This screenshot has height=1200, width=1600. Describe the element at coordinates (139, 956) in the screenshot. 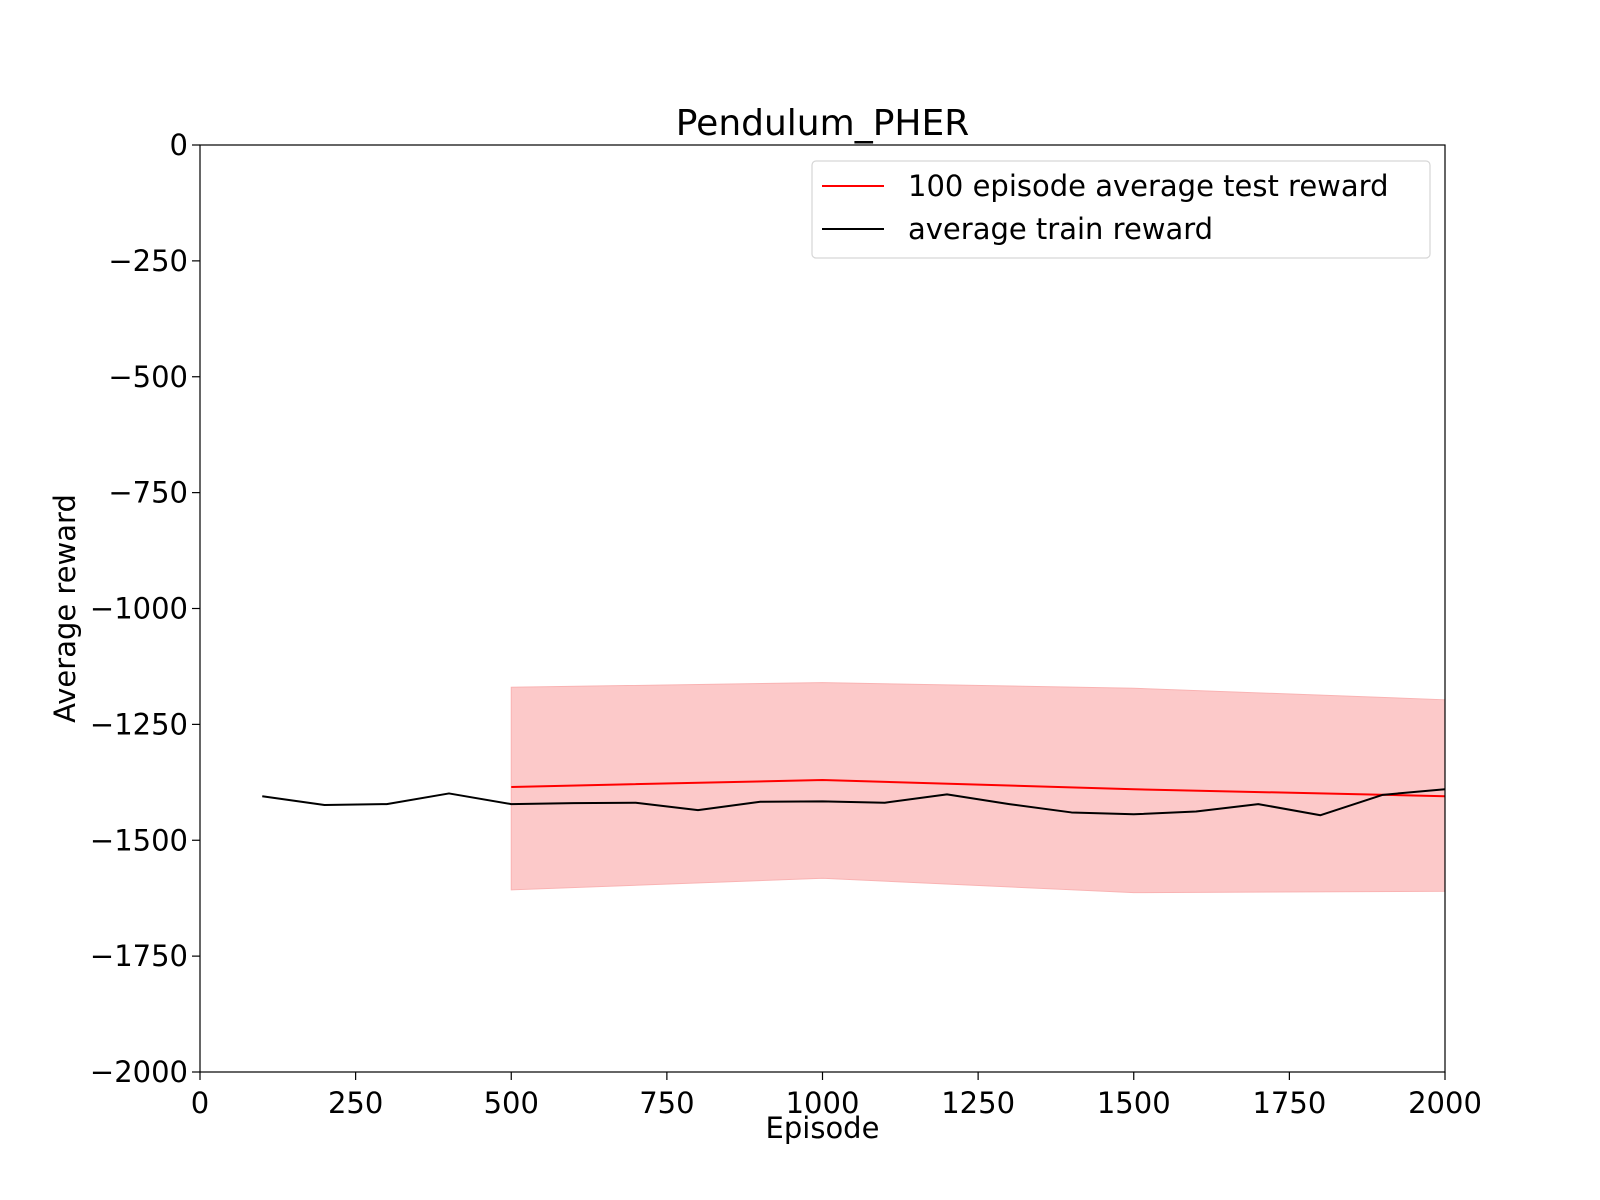

I see `y-tick-label: −1750` at that location.